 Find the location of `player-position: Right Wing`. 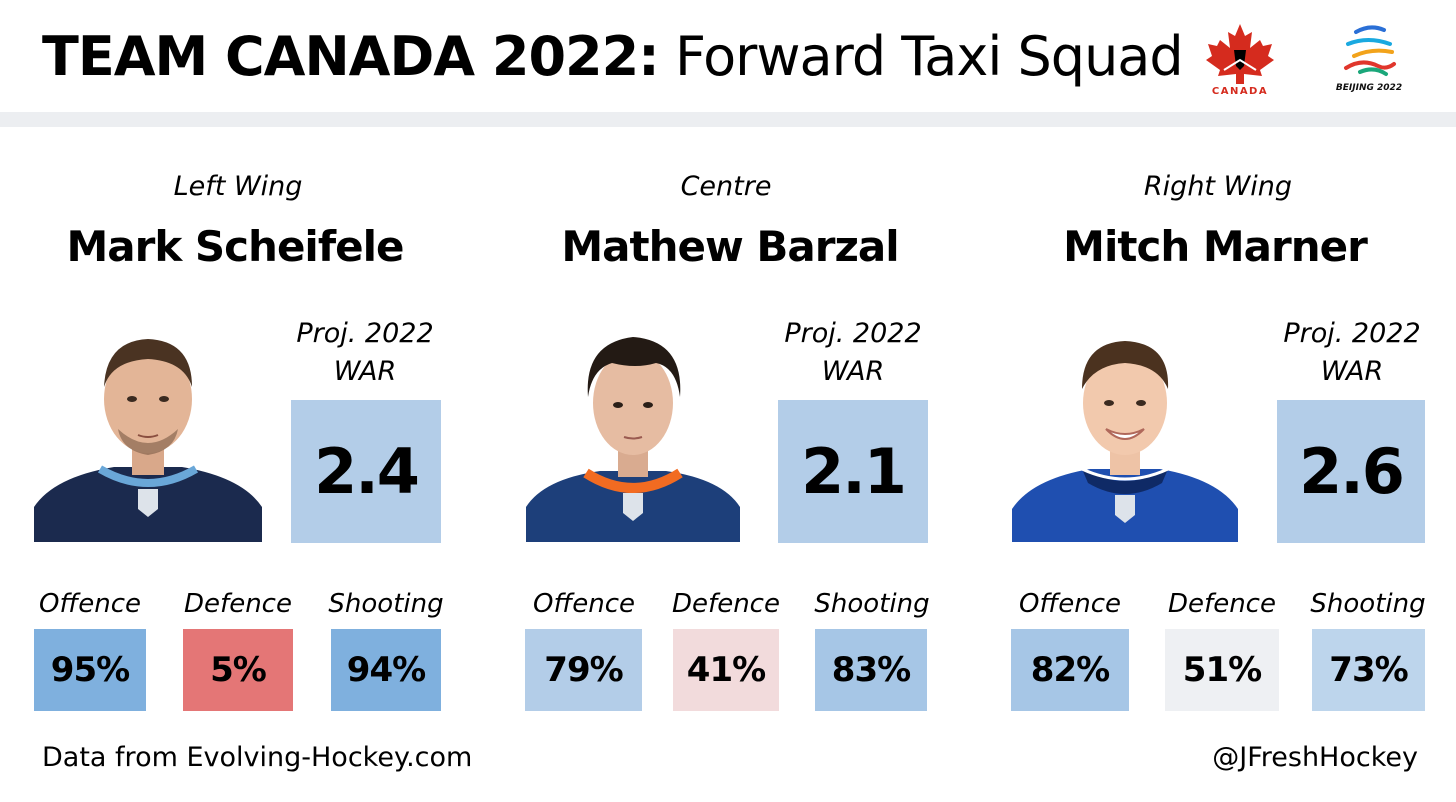

player-position: Right Wing is located at coordinates (1218, 186).